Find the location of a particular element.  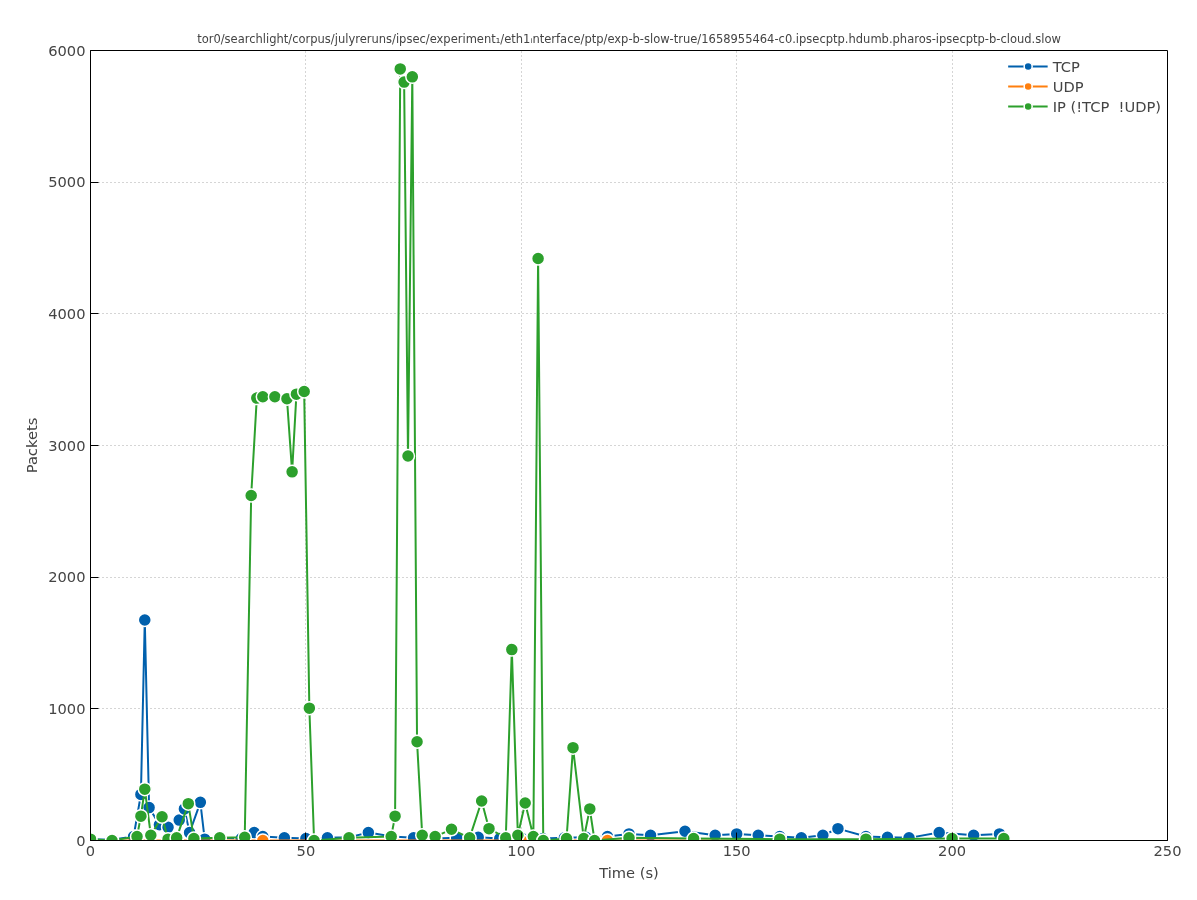

x-tick-label: 100 is located at coordinates (521, 850).